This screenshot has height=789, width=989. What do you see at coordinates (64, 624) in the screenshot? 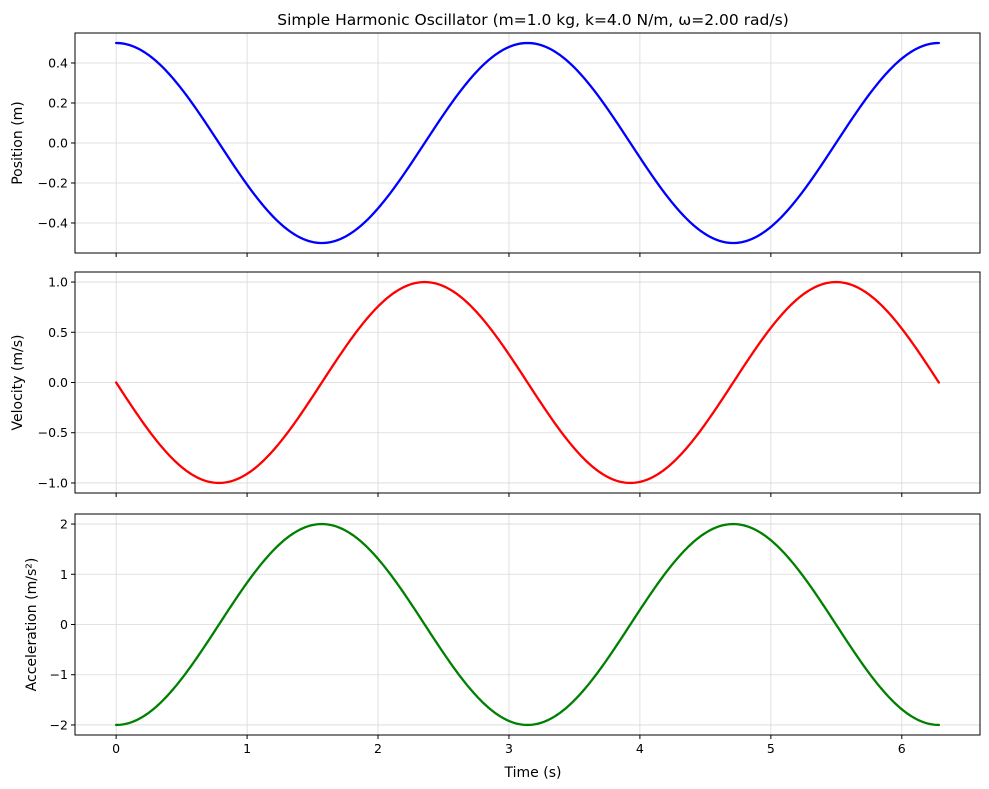
I see `acceleration-y-tick-label: 0` at bounding box center [64, 624].